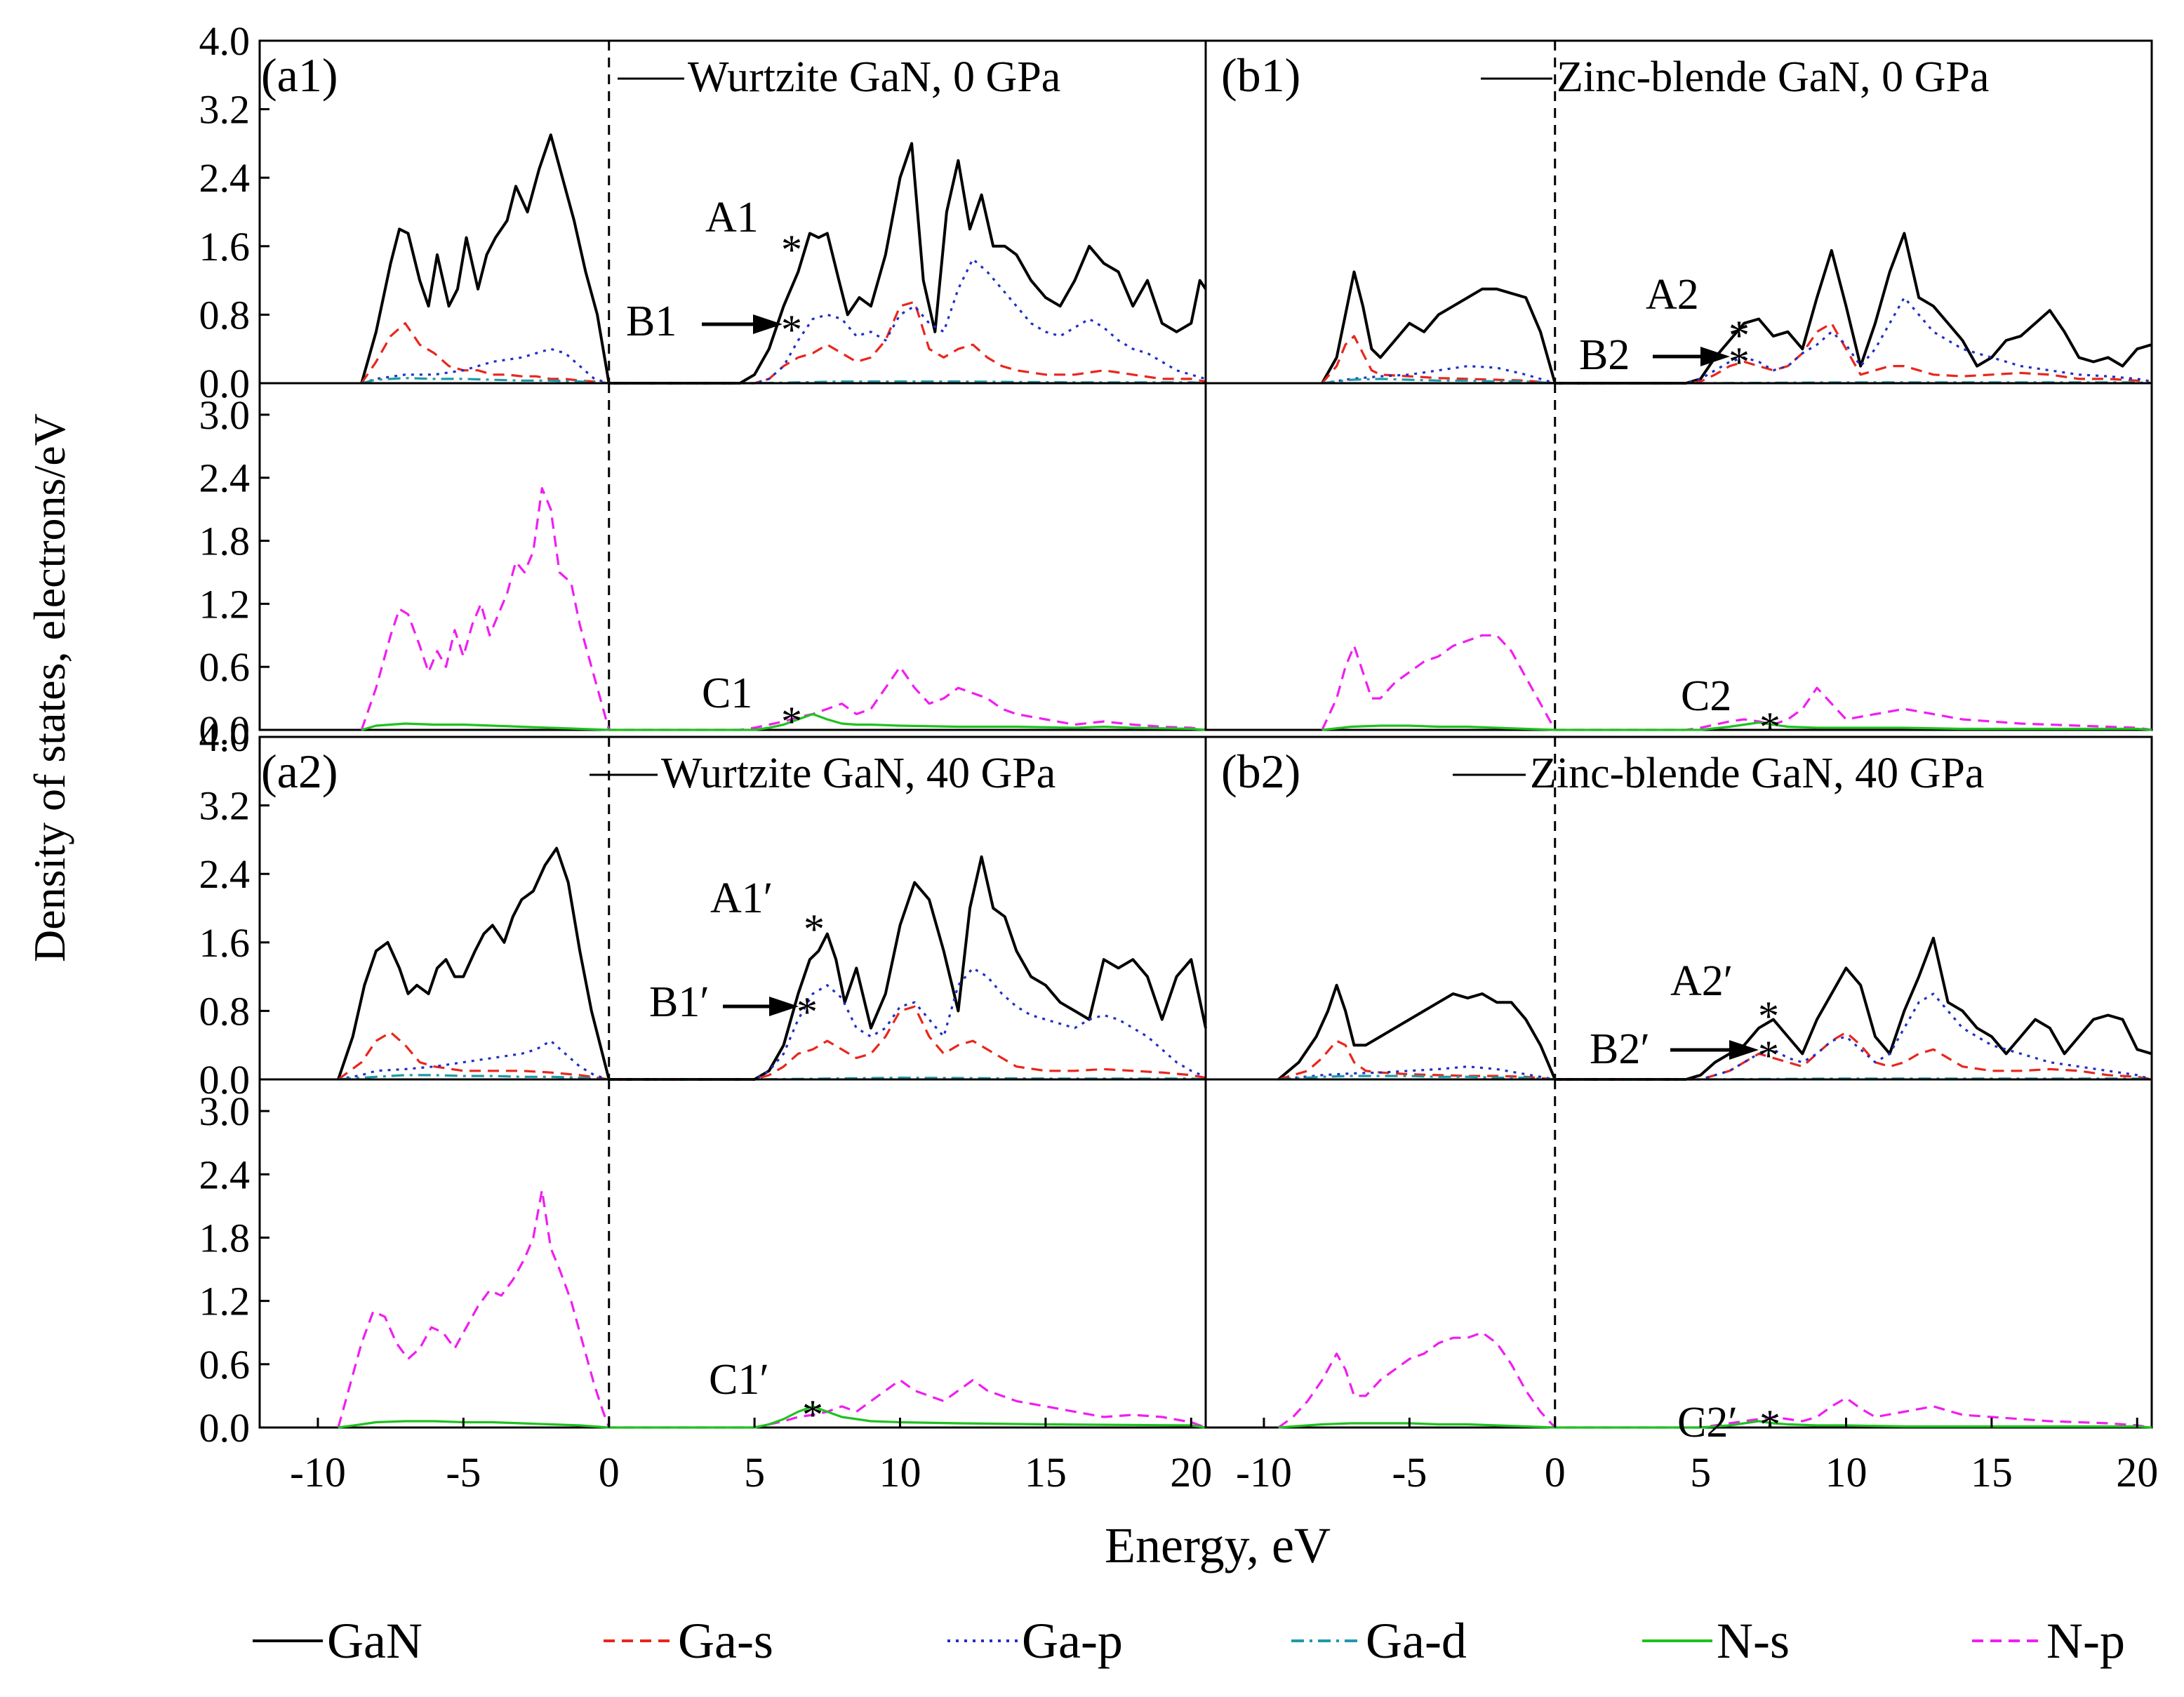 The height and width of the screenshot is (1697, 2184). I want to click on annotation-B1: B1, so click(651, 321).